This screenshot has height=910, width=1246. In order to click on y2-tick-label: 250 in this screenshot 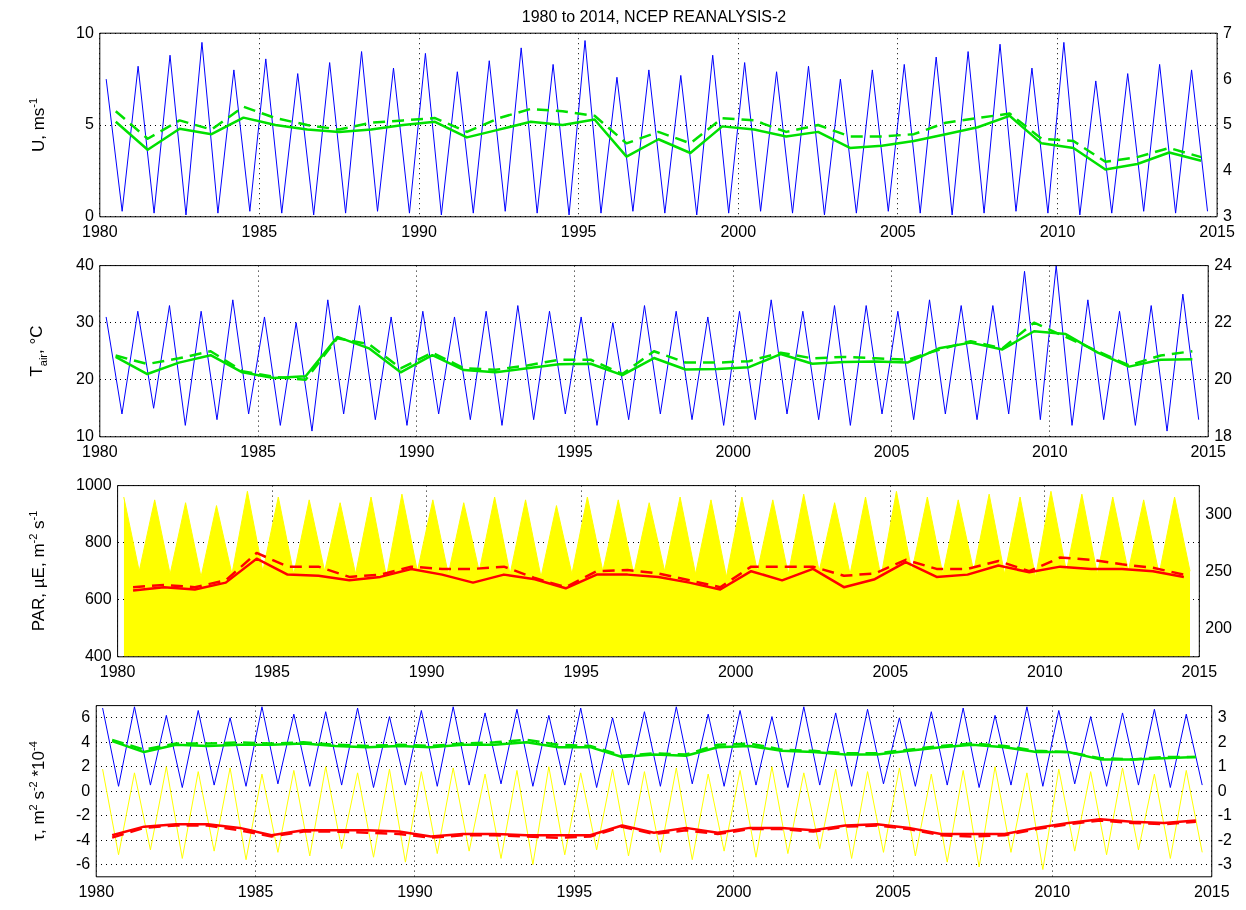, I will do `click(1219, 570)`.